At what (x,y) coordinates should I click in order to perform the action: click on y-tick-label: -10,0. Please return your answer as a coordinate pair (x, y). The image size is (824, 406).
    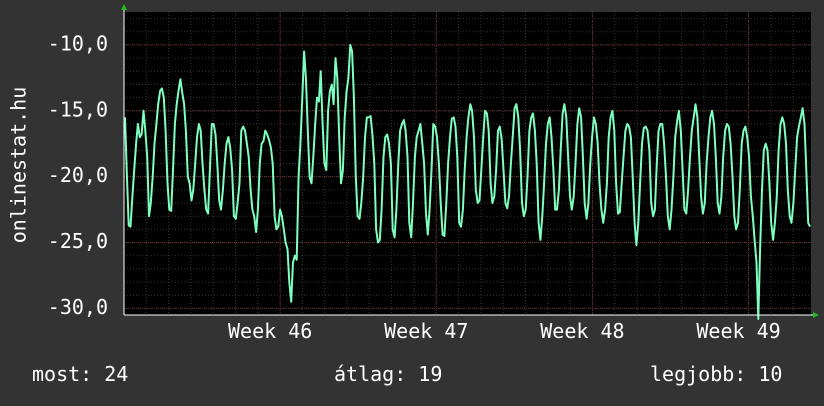
    Looking at the image, I should click on (78, 43).